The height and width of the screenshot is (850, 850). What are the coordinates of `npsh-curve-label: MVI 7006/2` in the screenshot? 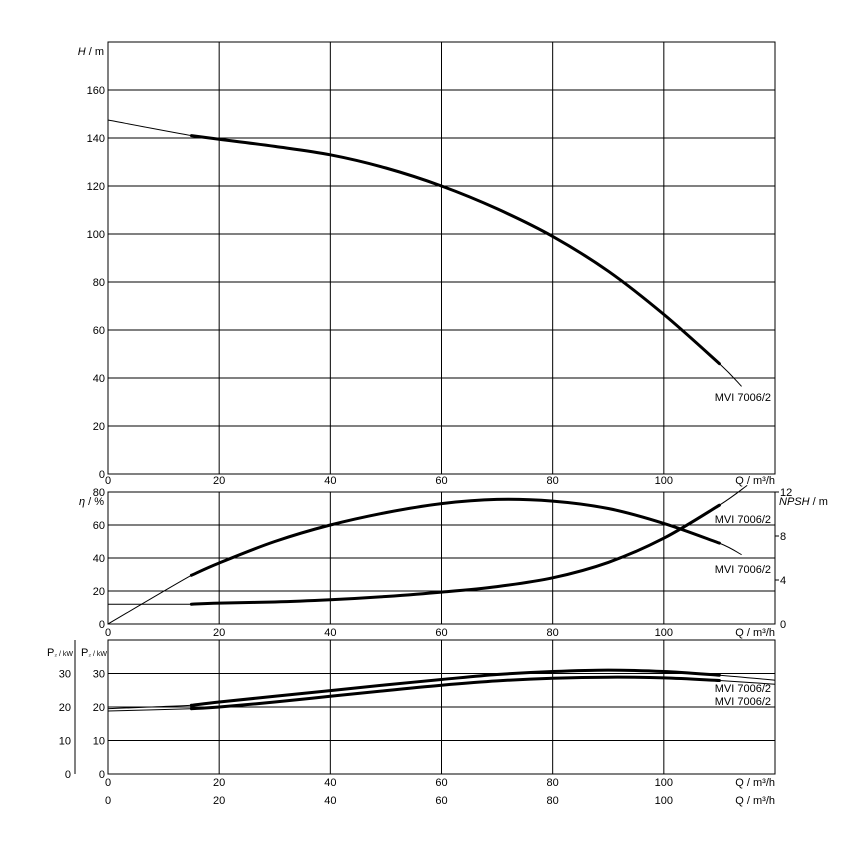 It's located at (743, 520).